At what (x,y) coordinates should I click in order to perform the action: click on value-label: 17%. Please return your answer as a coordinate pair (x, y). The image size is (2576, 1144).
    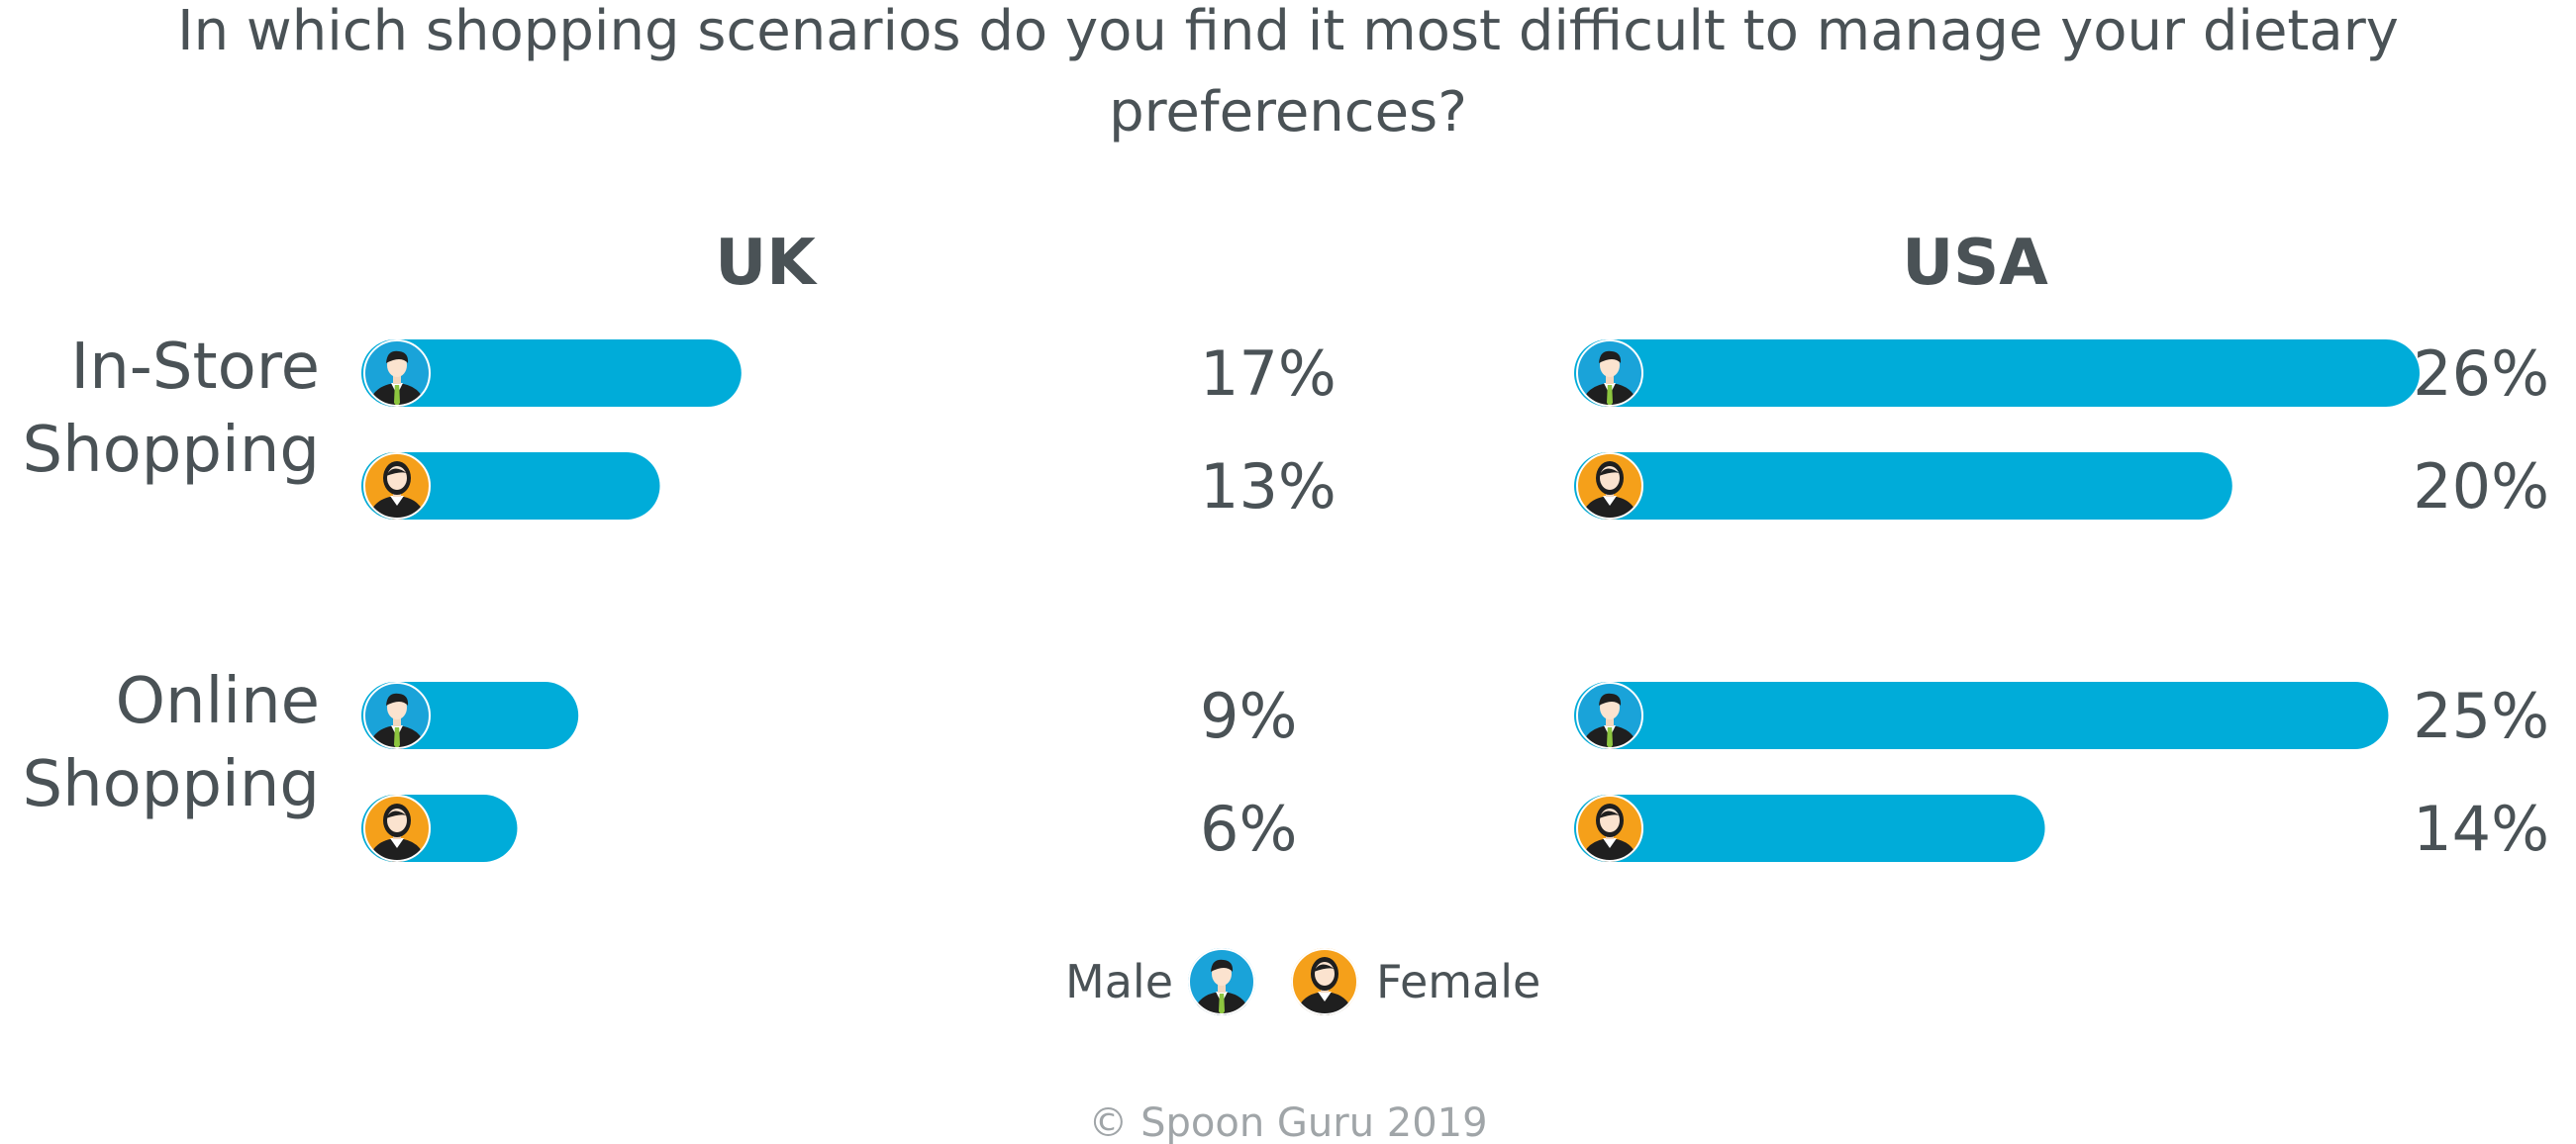
    Looking at the image, I should click on (1269, 373).